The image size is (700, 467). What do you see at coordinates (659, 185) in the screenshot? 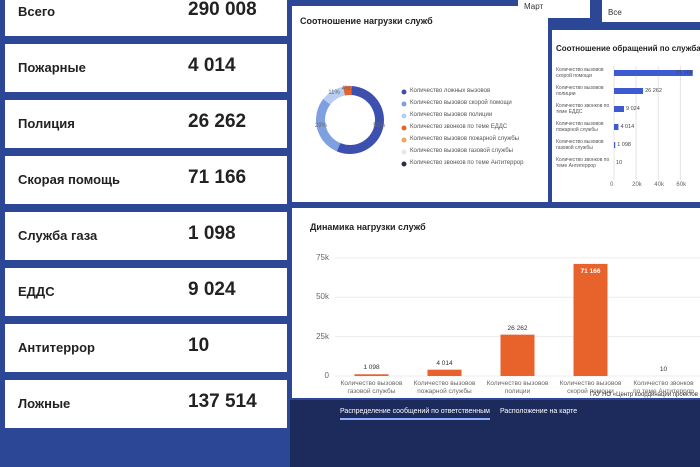
I see `x-tick-label: 40k` at bounding box center [659, 185].